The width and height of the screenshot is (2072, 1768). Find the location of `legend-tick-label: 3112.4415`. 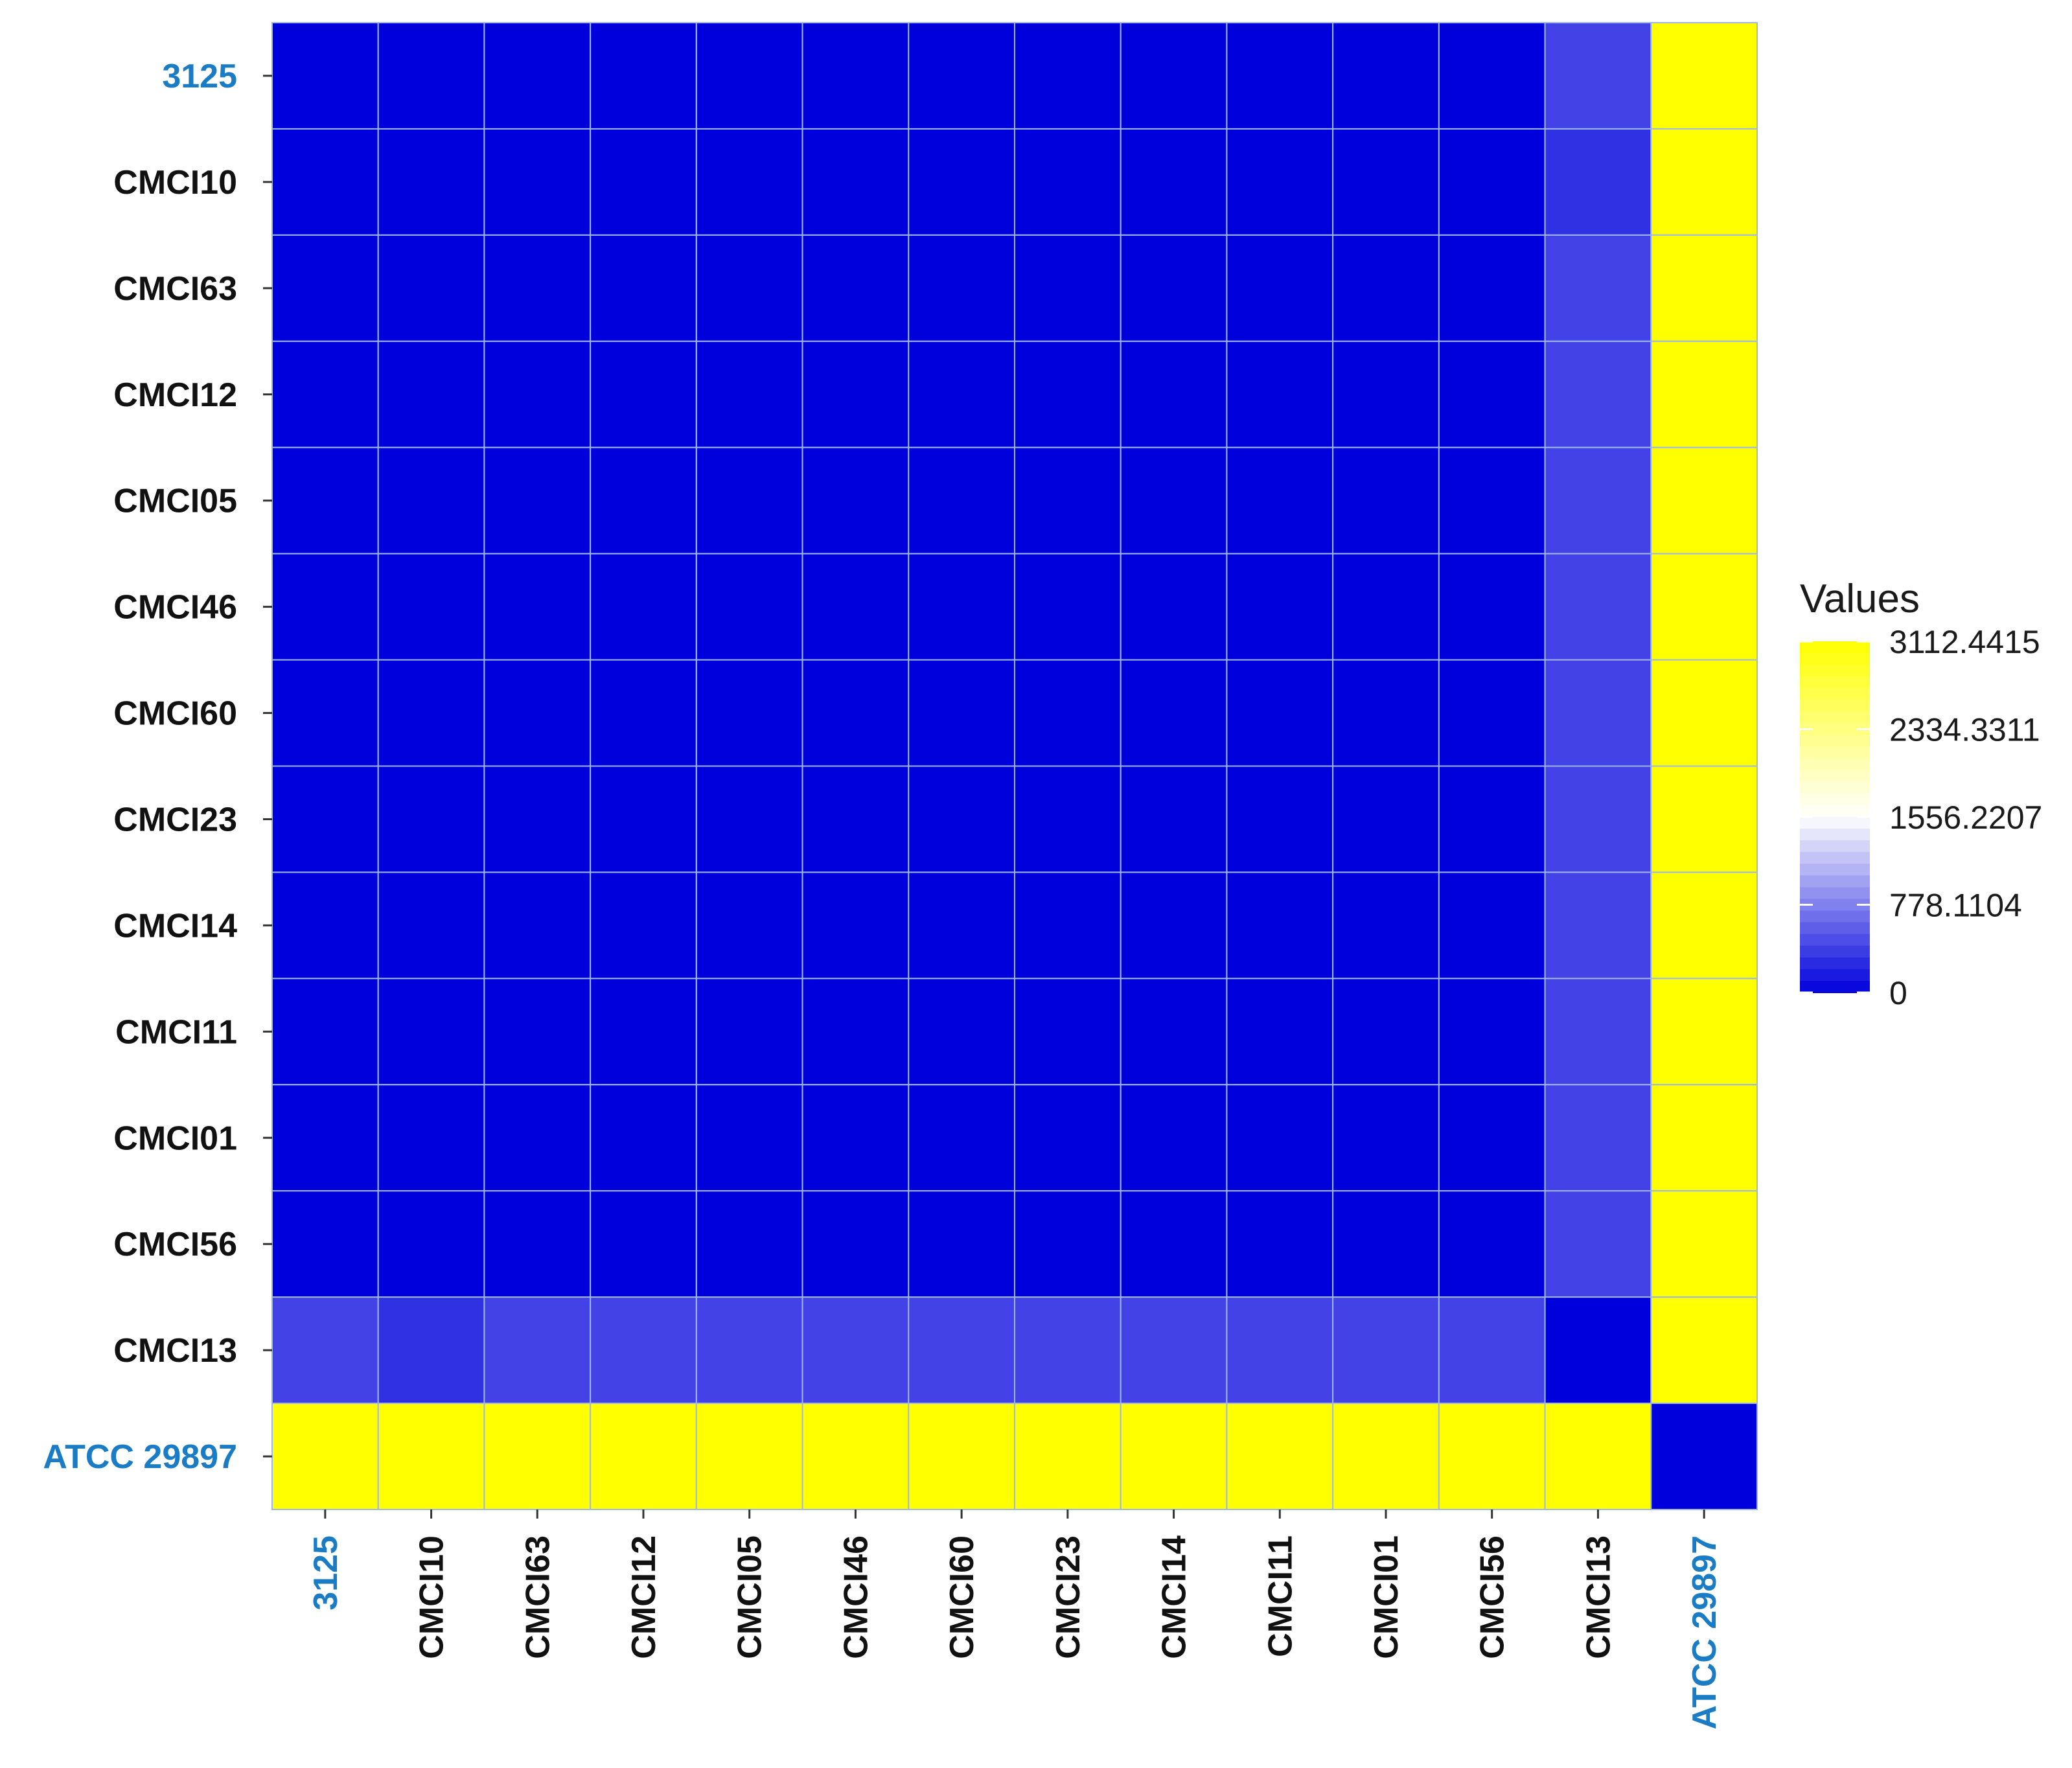

legend-tick-label: 3112.4415 is located at coordinates (1964, 642).